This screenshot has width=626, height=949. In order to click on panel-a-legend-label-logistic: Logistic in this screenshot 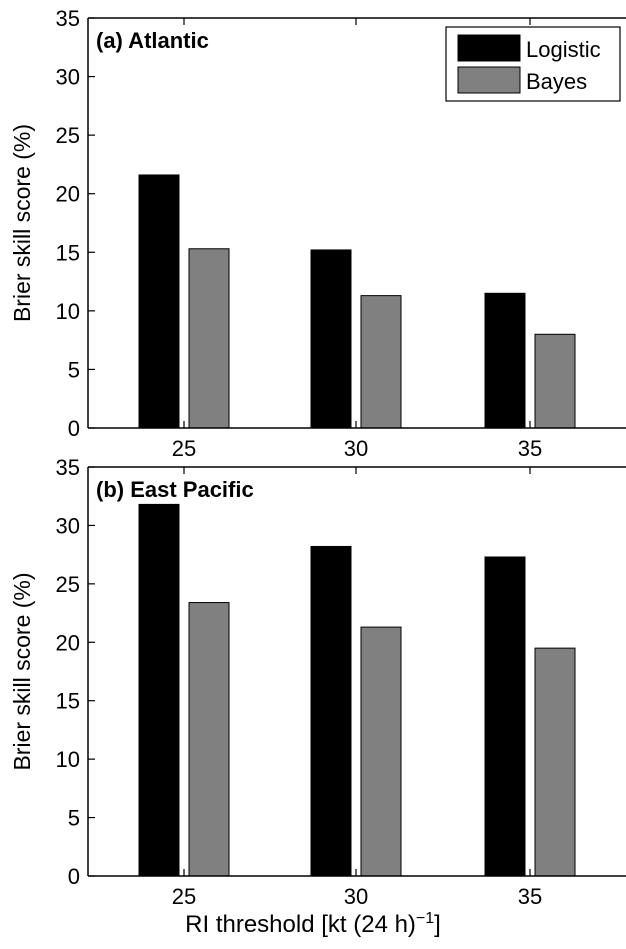, I will do `click(563, 49)`.